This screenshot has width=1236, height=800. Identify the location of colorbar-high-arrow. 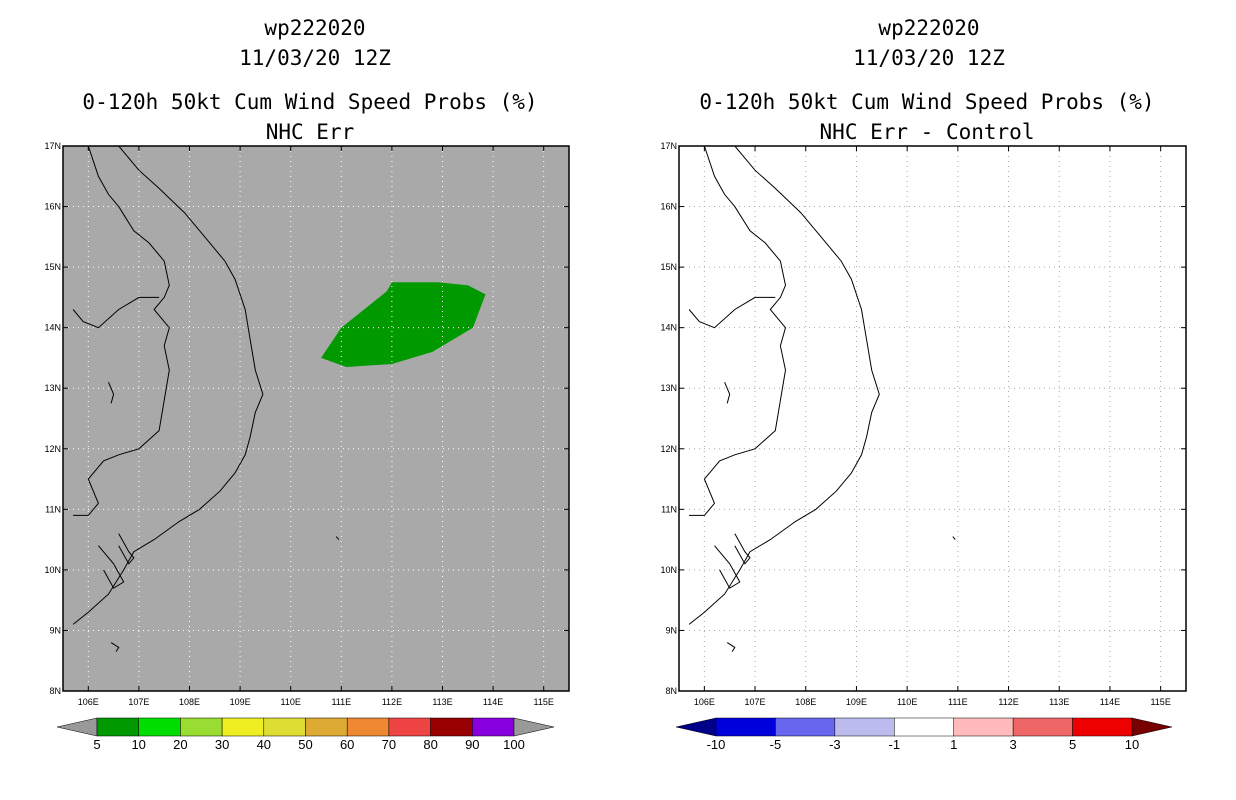
(1152, 727).